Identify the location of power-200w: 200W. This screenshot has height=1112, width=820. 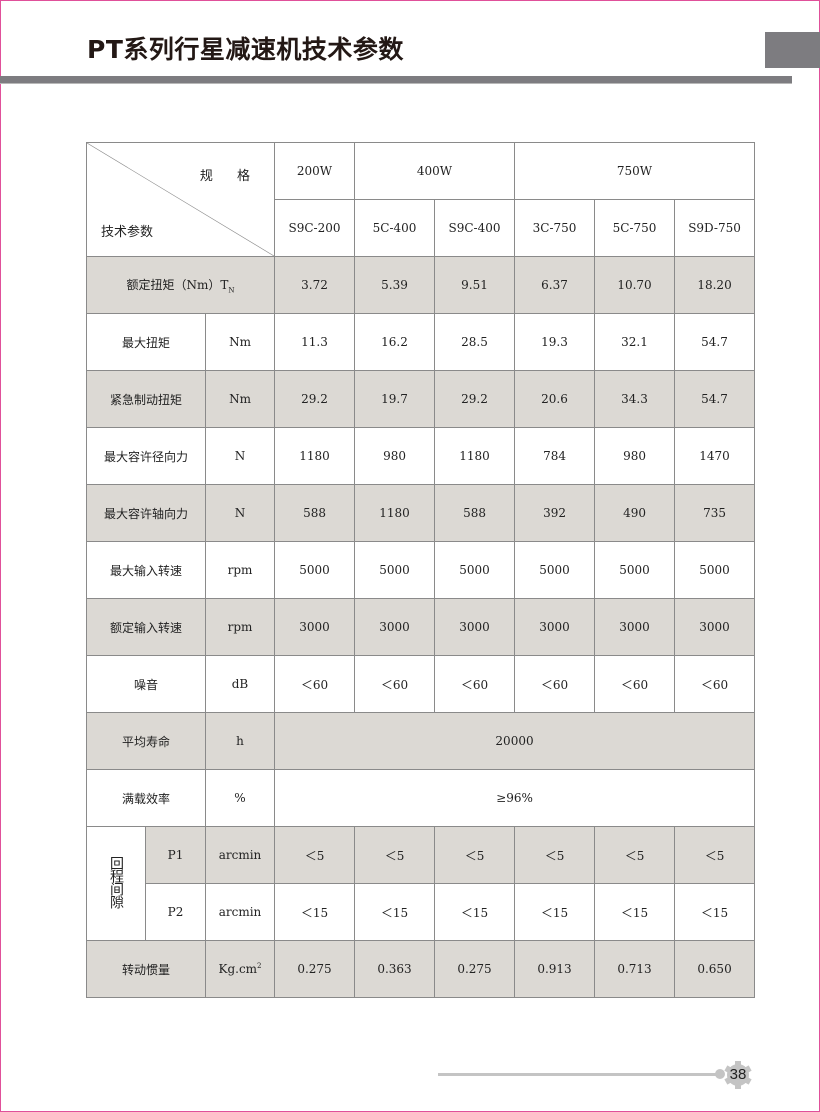
(315, 171).